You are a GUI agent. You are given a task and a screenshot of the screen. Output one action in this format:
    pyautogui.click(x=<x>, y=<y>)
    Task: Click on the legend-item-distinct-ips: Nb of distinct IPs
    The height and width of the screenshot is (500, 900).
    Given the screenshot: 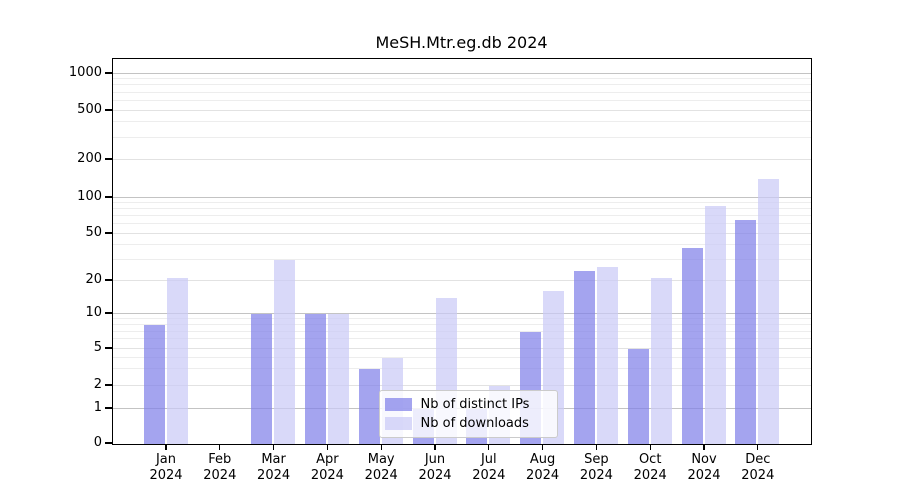 What is the action you would take?
    pyautogui.click(x=466, y=404)
    